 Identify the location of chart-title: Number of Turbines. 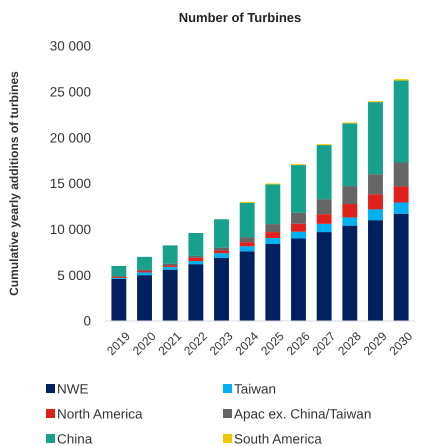
(240, 17).